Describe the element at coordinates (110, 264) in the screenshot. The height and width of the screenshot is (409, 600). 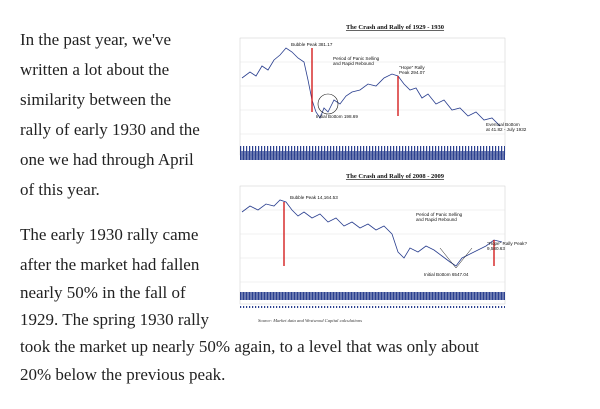
I see `text-line: after the market had fallen` at that location.